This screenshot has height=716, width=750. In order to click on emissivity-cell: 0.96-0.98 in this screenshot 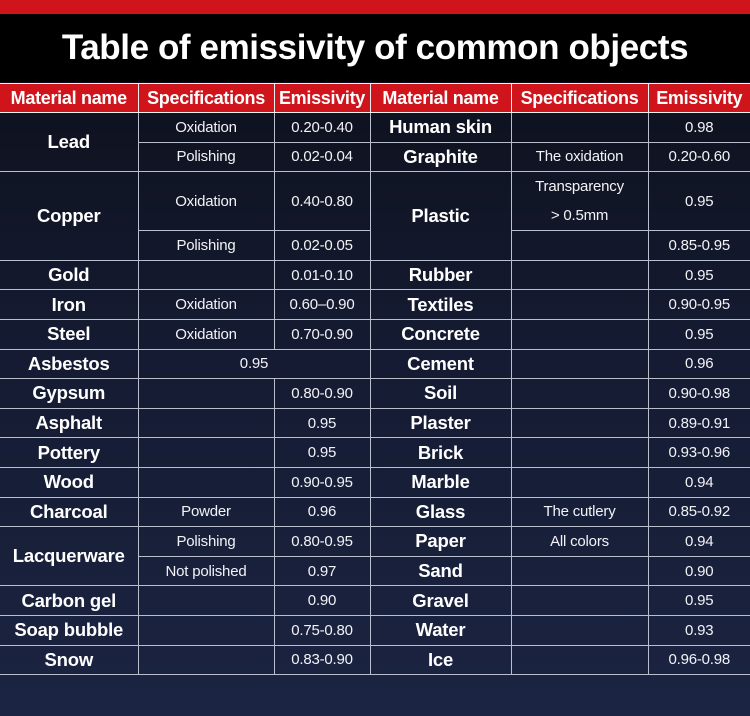, I will do `click(698, 660)`.